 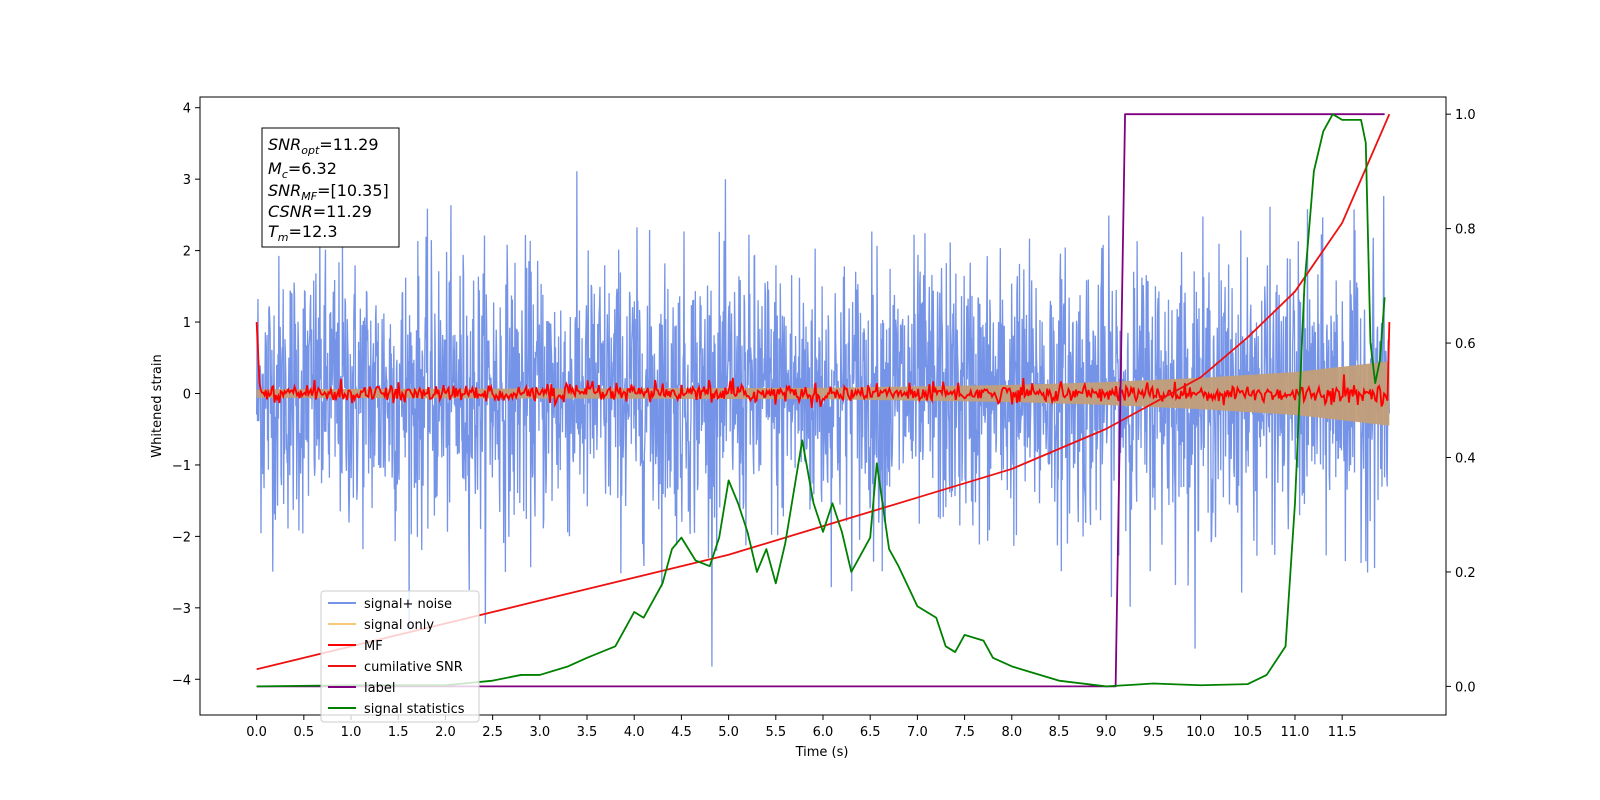 I want to click on y-left-tick-label: 0, so click(x=187, y=394).